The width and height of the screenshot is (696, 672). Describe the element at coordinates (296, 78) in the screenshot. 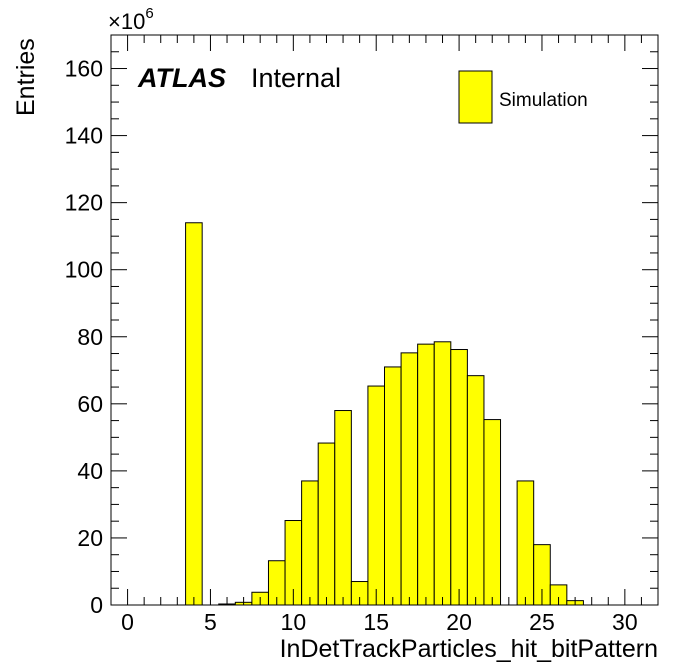

I see `atlas-status-label: Internal` at that location.